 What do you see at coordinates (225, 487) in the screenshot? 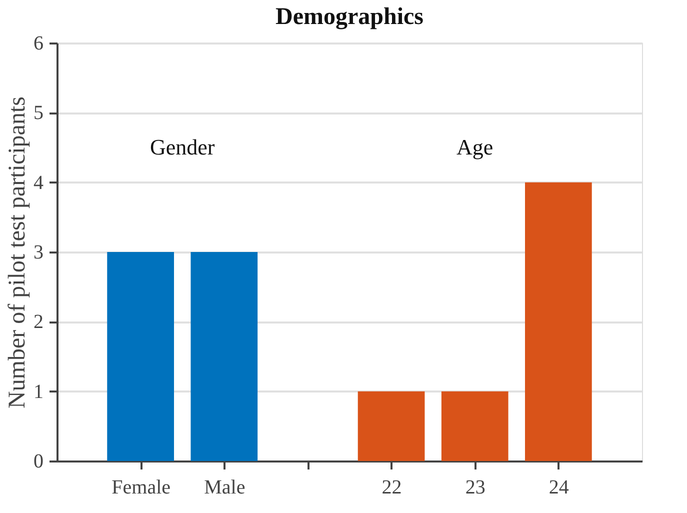
I see `x-tick-label: Male` at bounding box center [225, 487].